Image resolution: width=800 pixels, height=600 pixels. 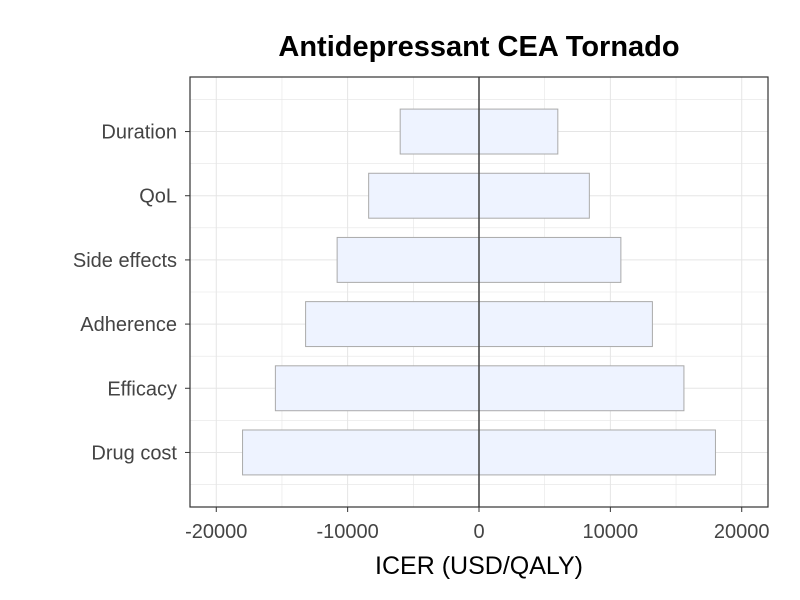 I want to click on x-axis: -20000 -10000 0 10000 20000, so click(x=477, y=525).